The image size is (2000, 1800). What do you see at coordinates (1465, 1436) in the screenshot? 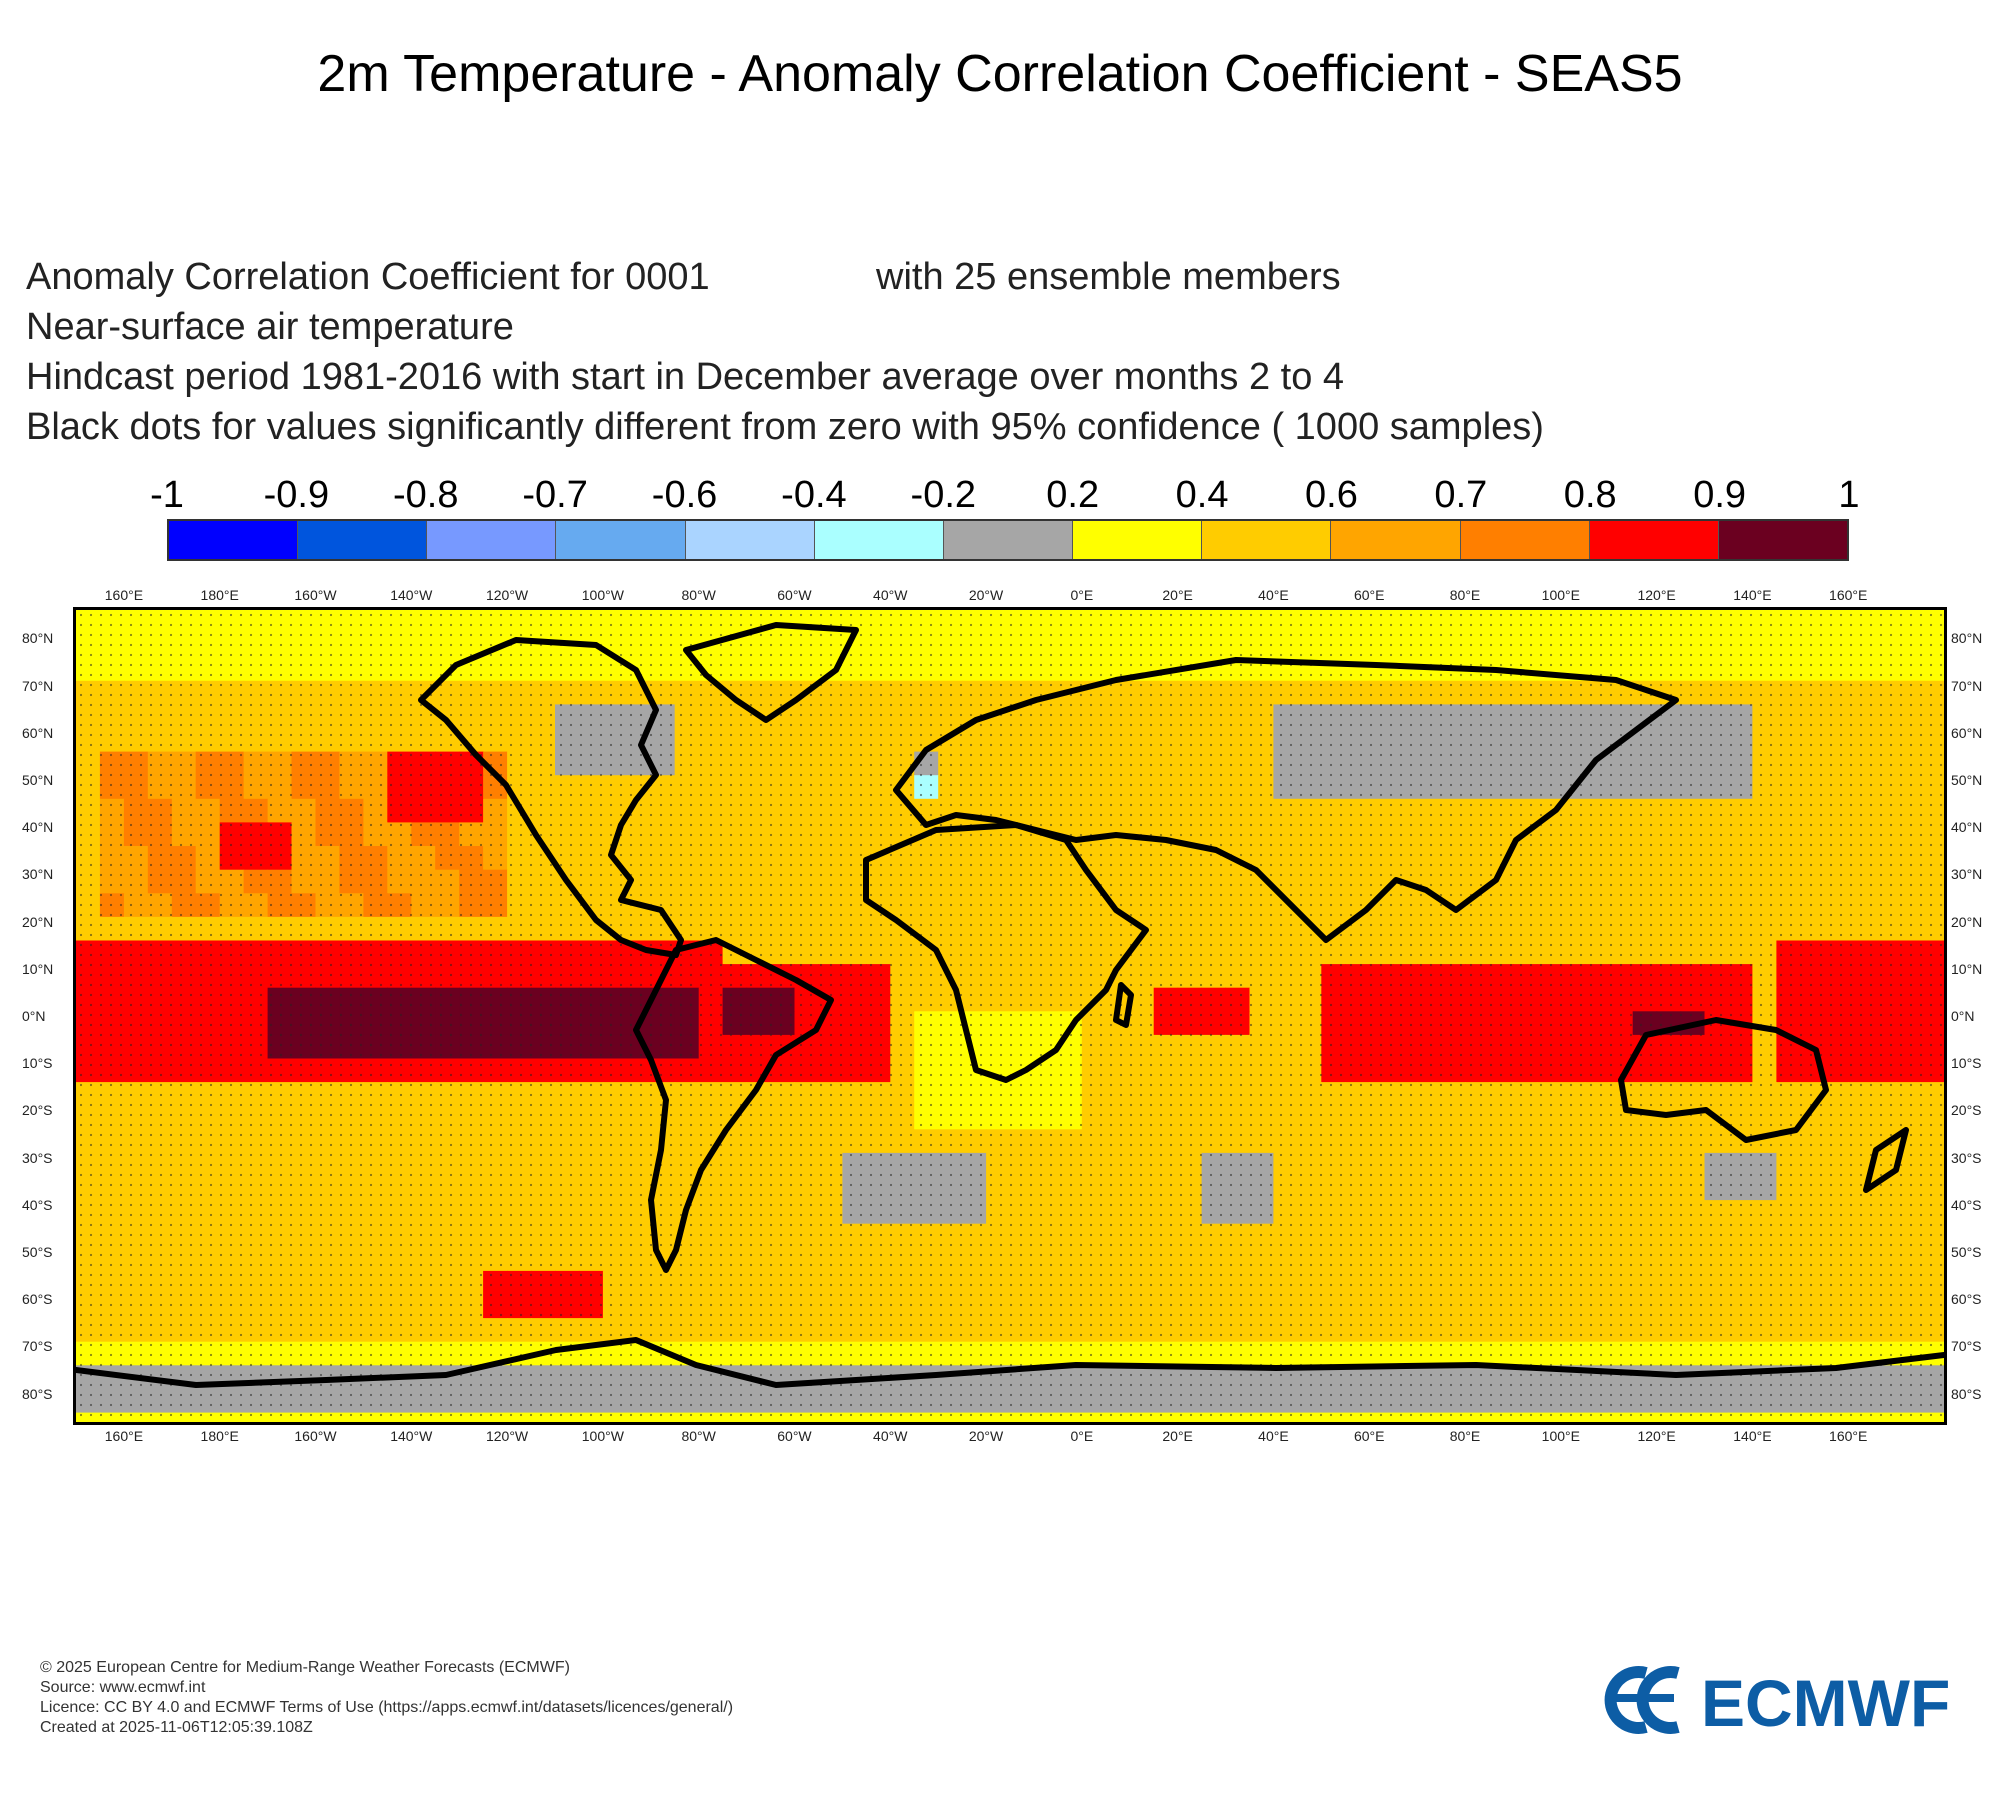
I see `longitude-label: 80°E` at bounding box center [1465, 1436].